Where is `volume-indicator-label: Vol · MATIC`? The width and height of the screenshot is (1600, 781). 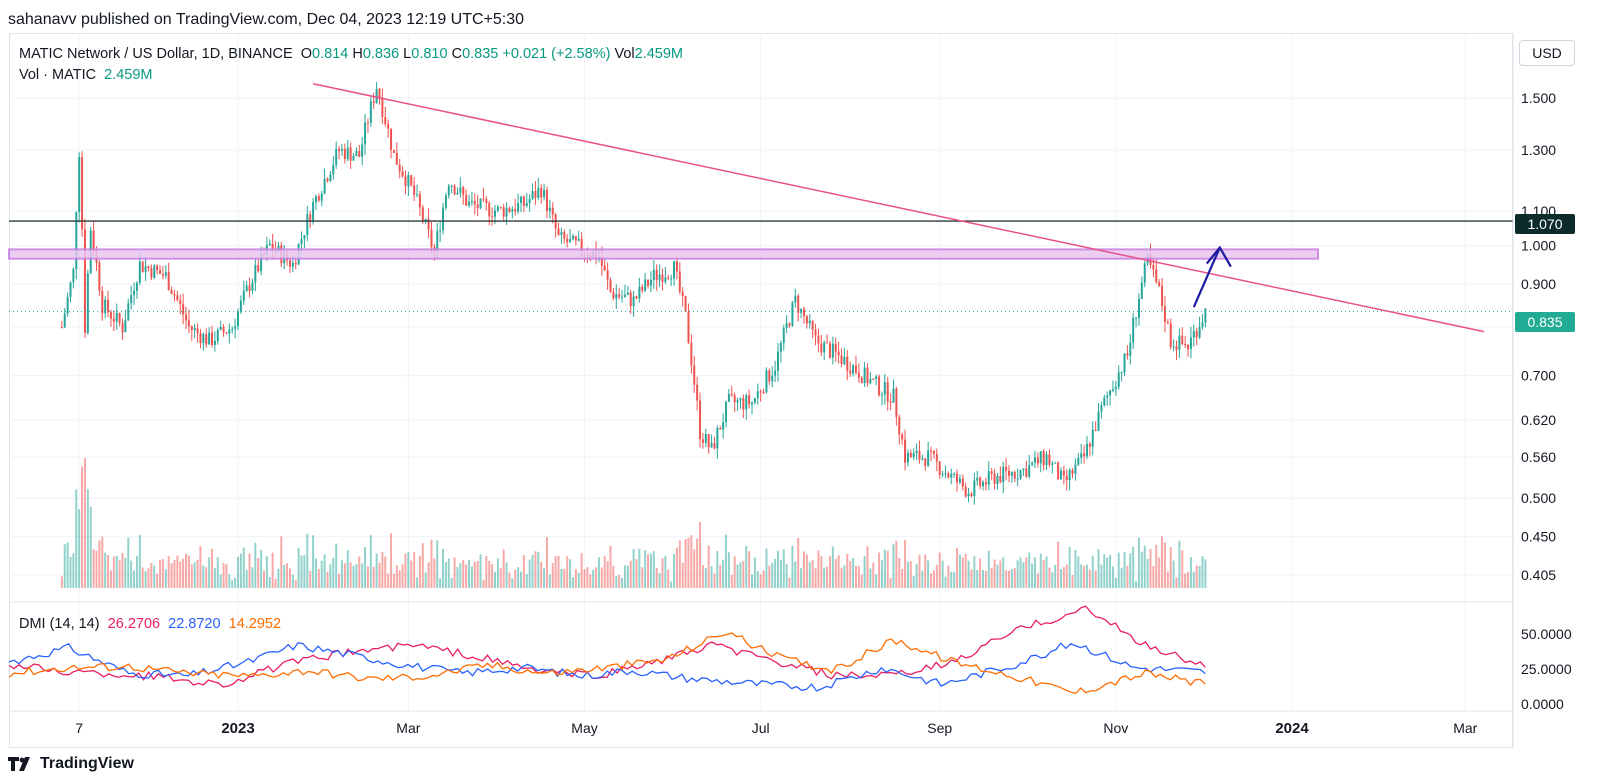
volume-indicator-label: Vol · MATIC is located at coordinates (58, 75).